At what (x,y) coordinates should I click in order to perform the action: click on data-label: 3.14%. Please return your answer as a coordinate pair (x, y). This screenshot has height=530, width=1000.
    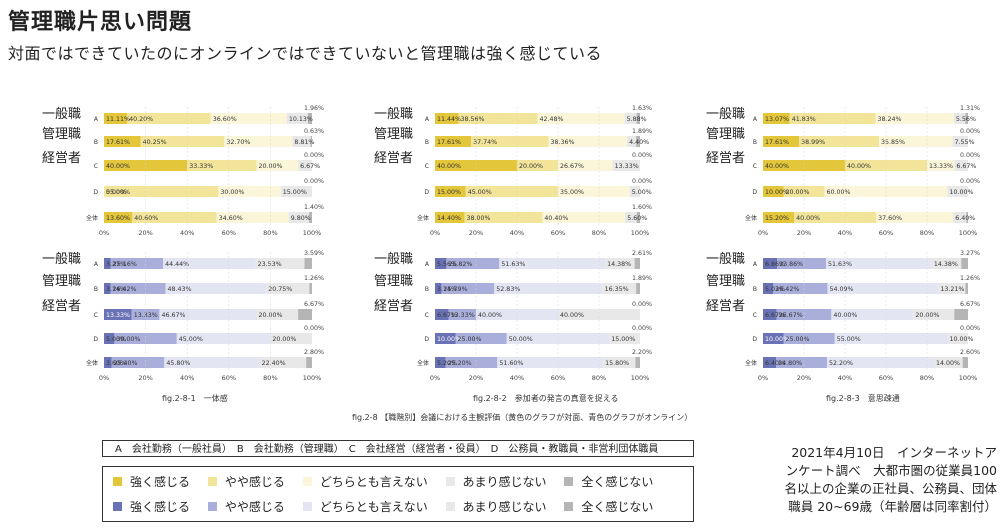
    Looking at the image, I should click on (447, 289).